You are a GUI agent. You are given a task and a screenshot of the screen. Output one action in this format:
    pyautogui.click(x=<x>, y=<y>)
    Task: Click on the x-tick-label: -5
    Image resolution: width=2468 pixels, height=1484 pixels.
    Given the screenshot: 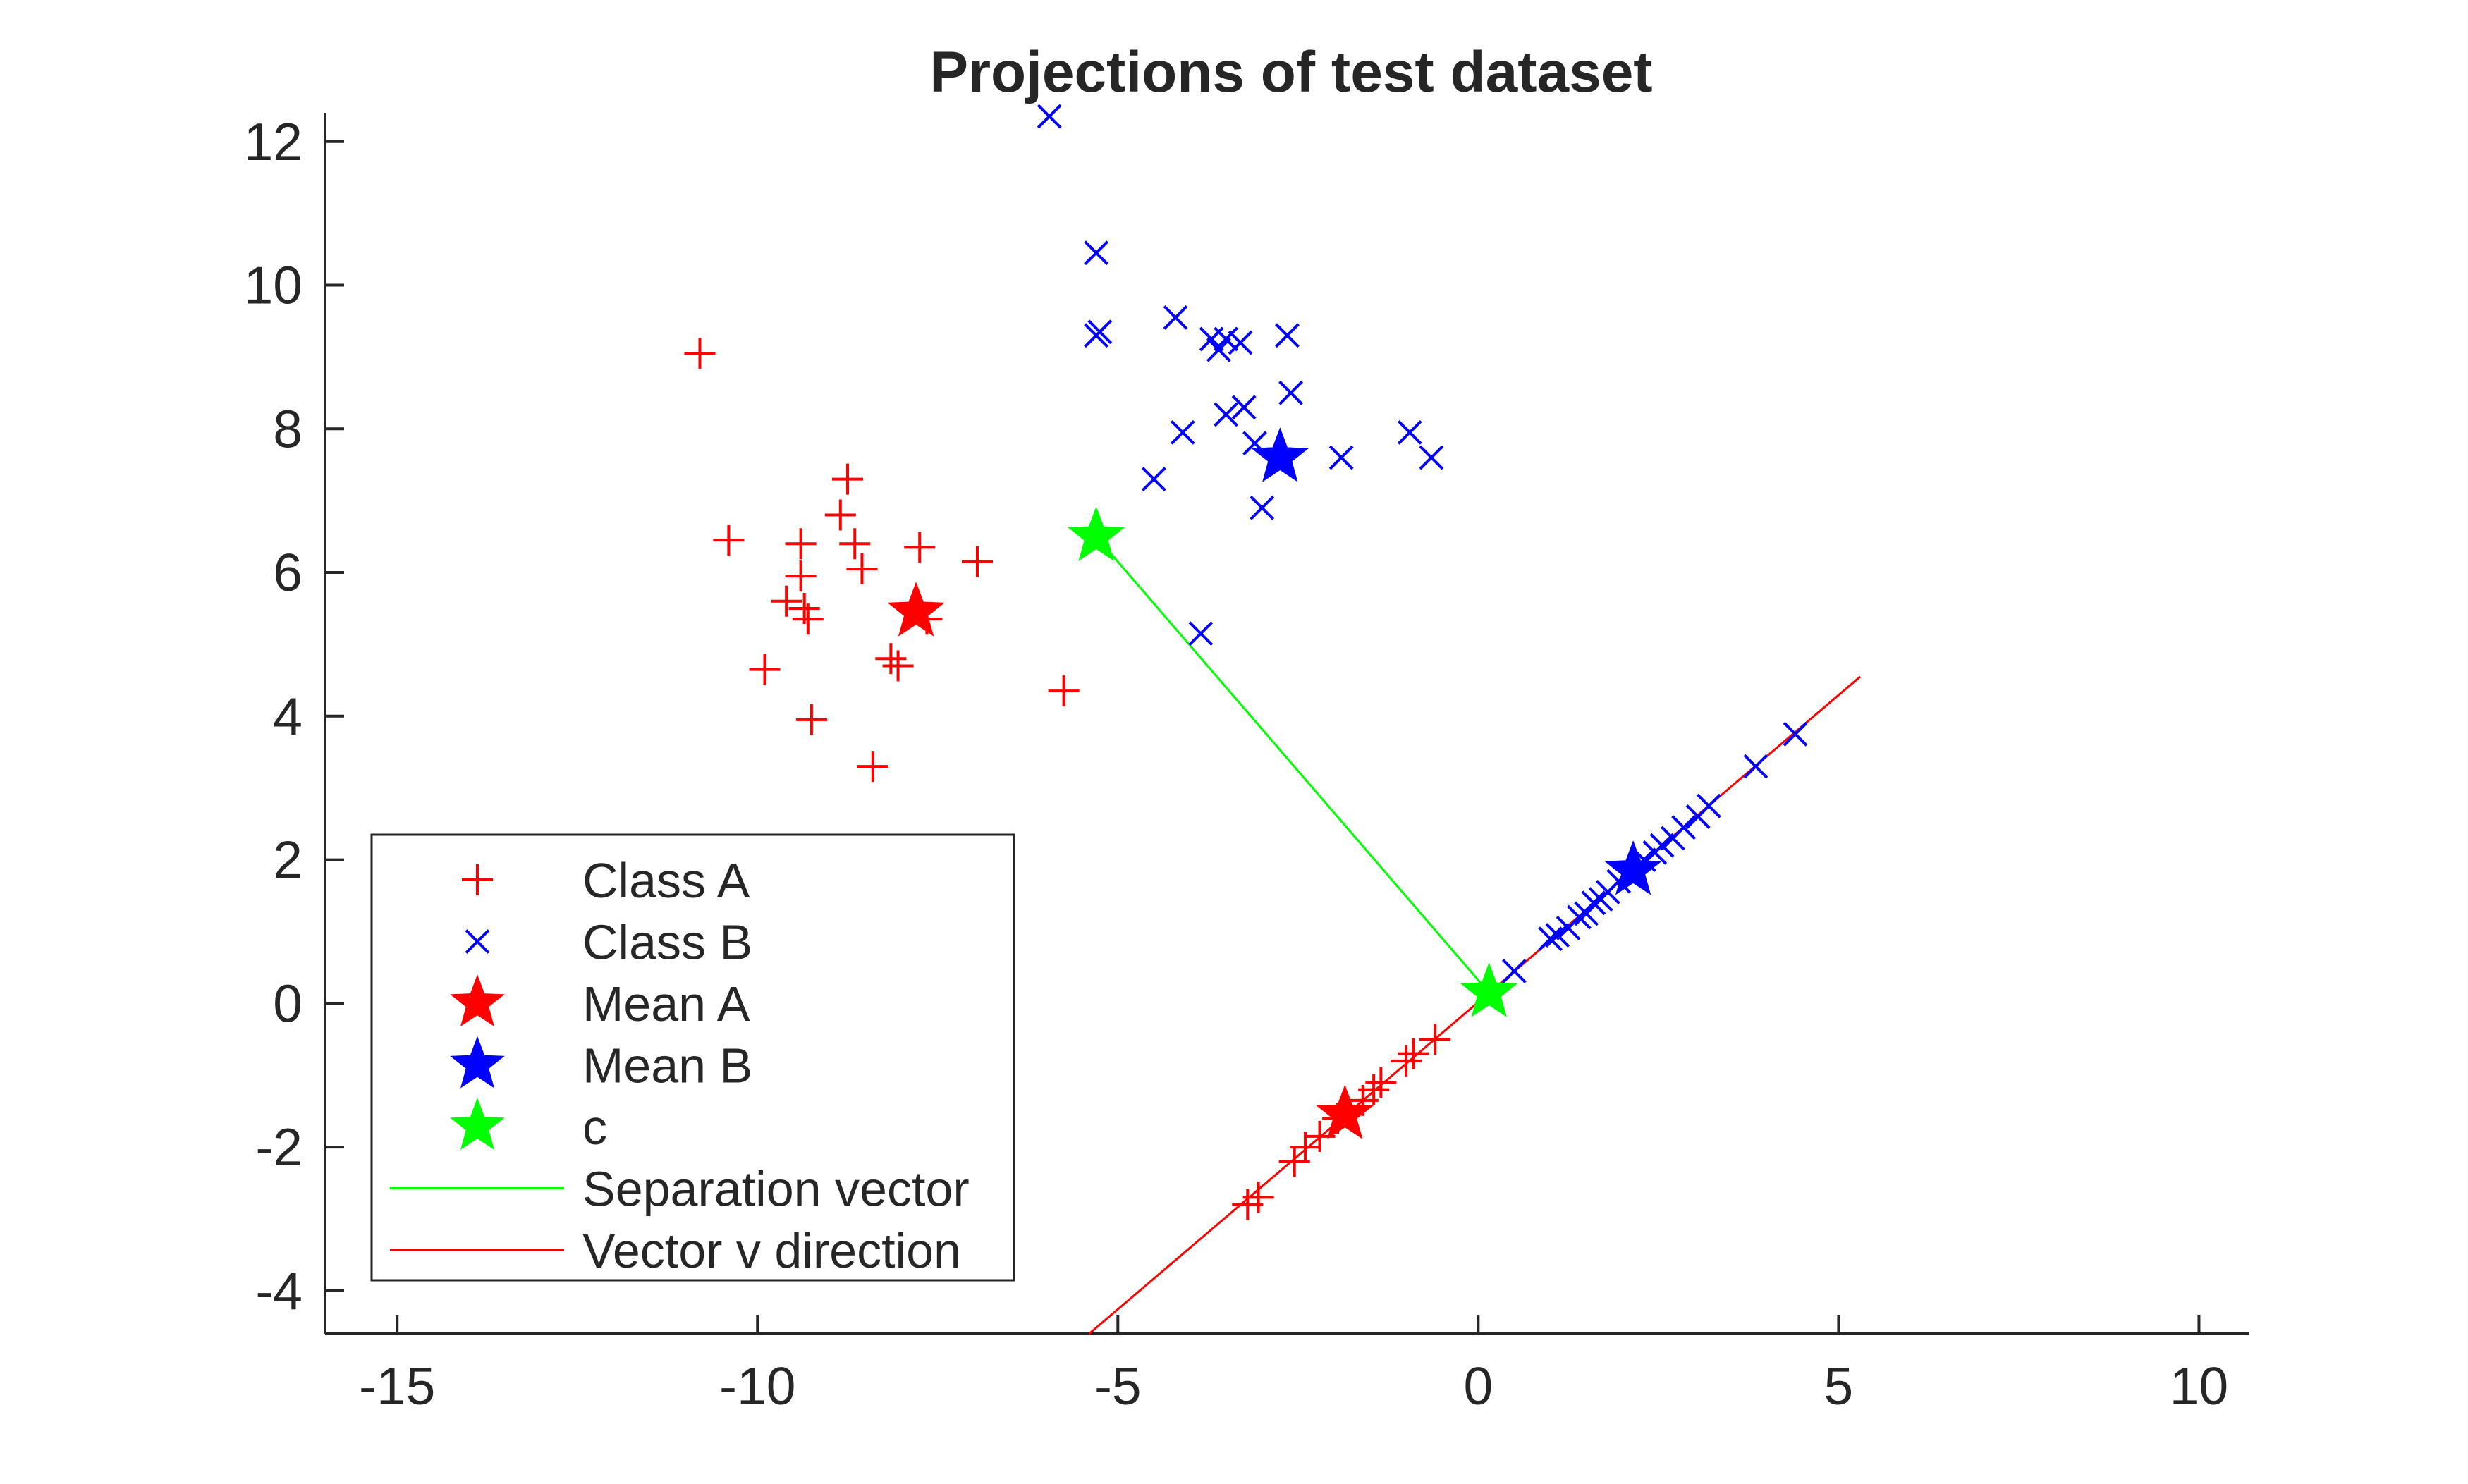 What is the action you would take?
    pyautogui.click(x=1118, y=1386)
    